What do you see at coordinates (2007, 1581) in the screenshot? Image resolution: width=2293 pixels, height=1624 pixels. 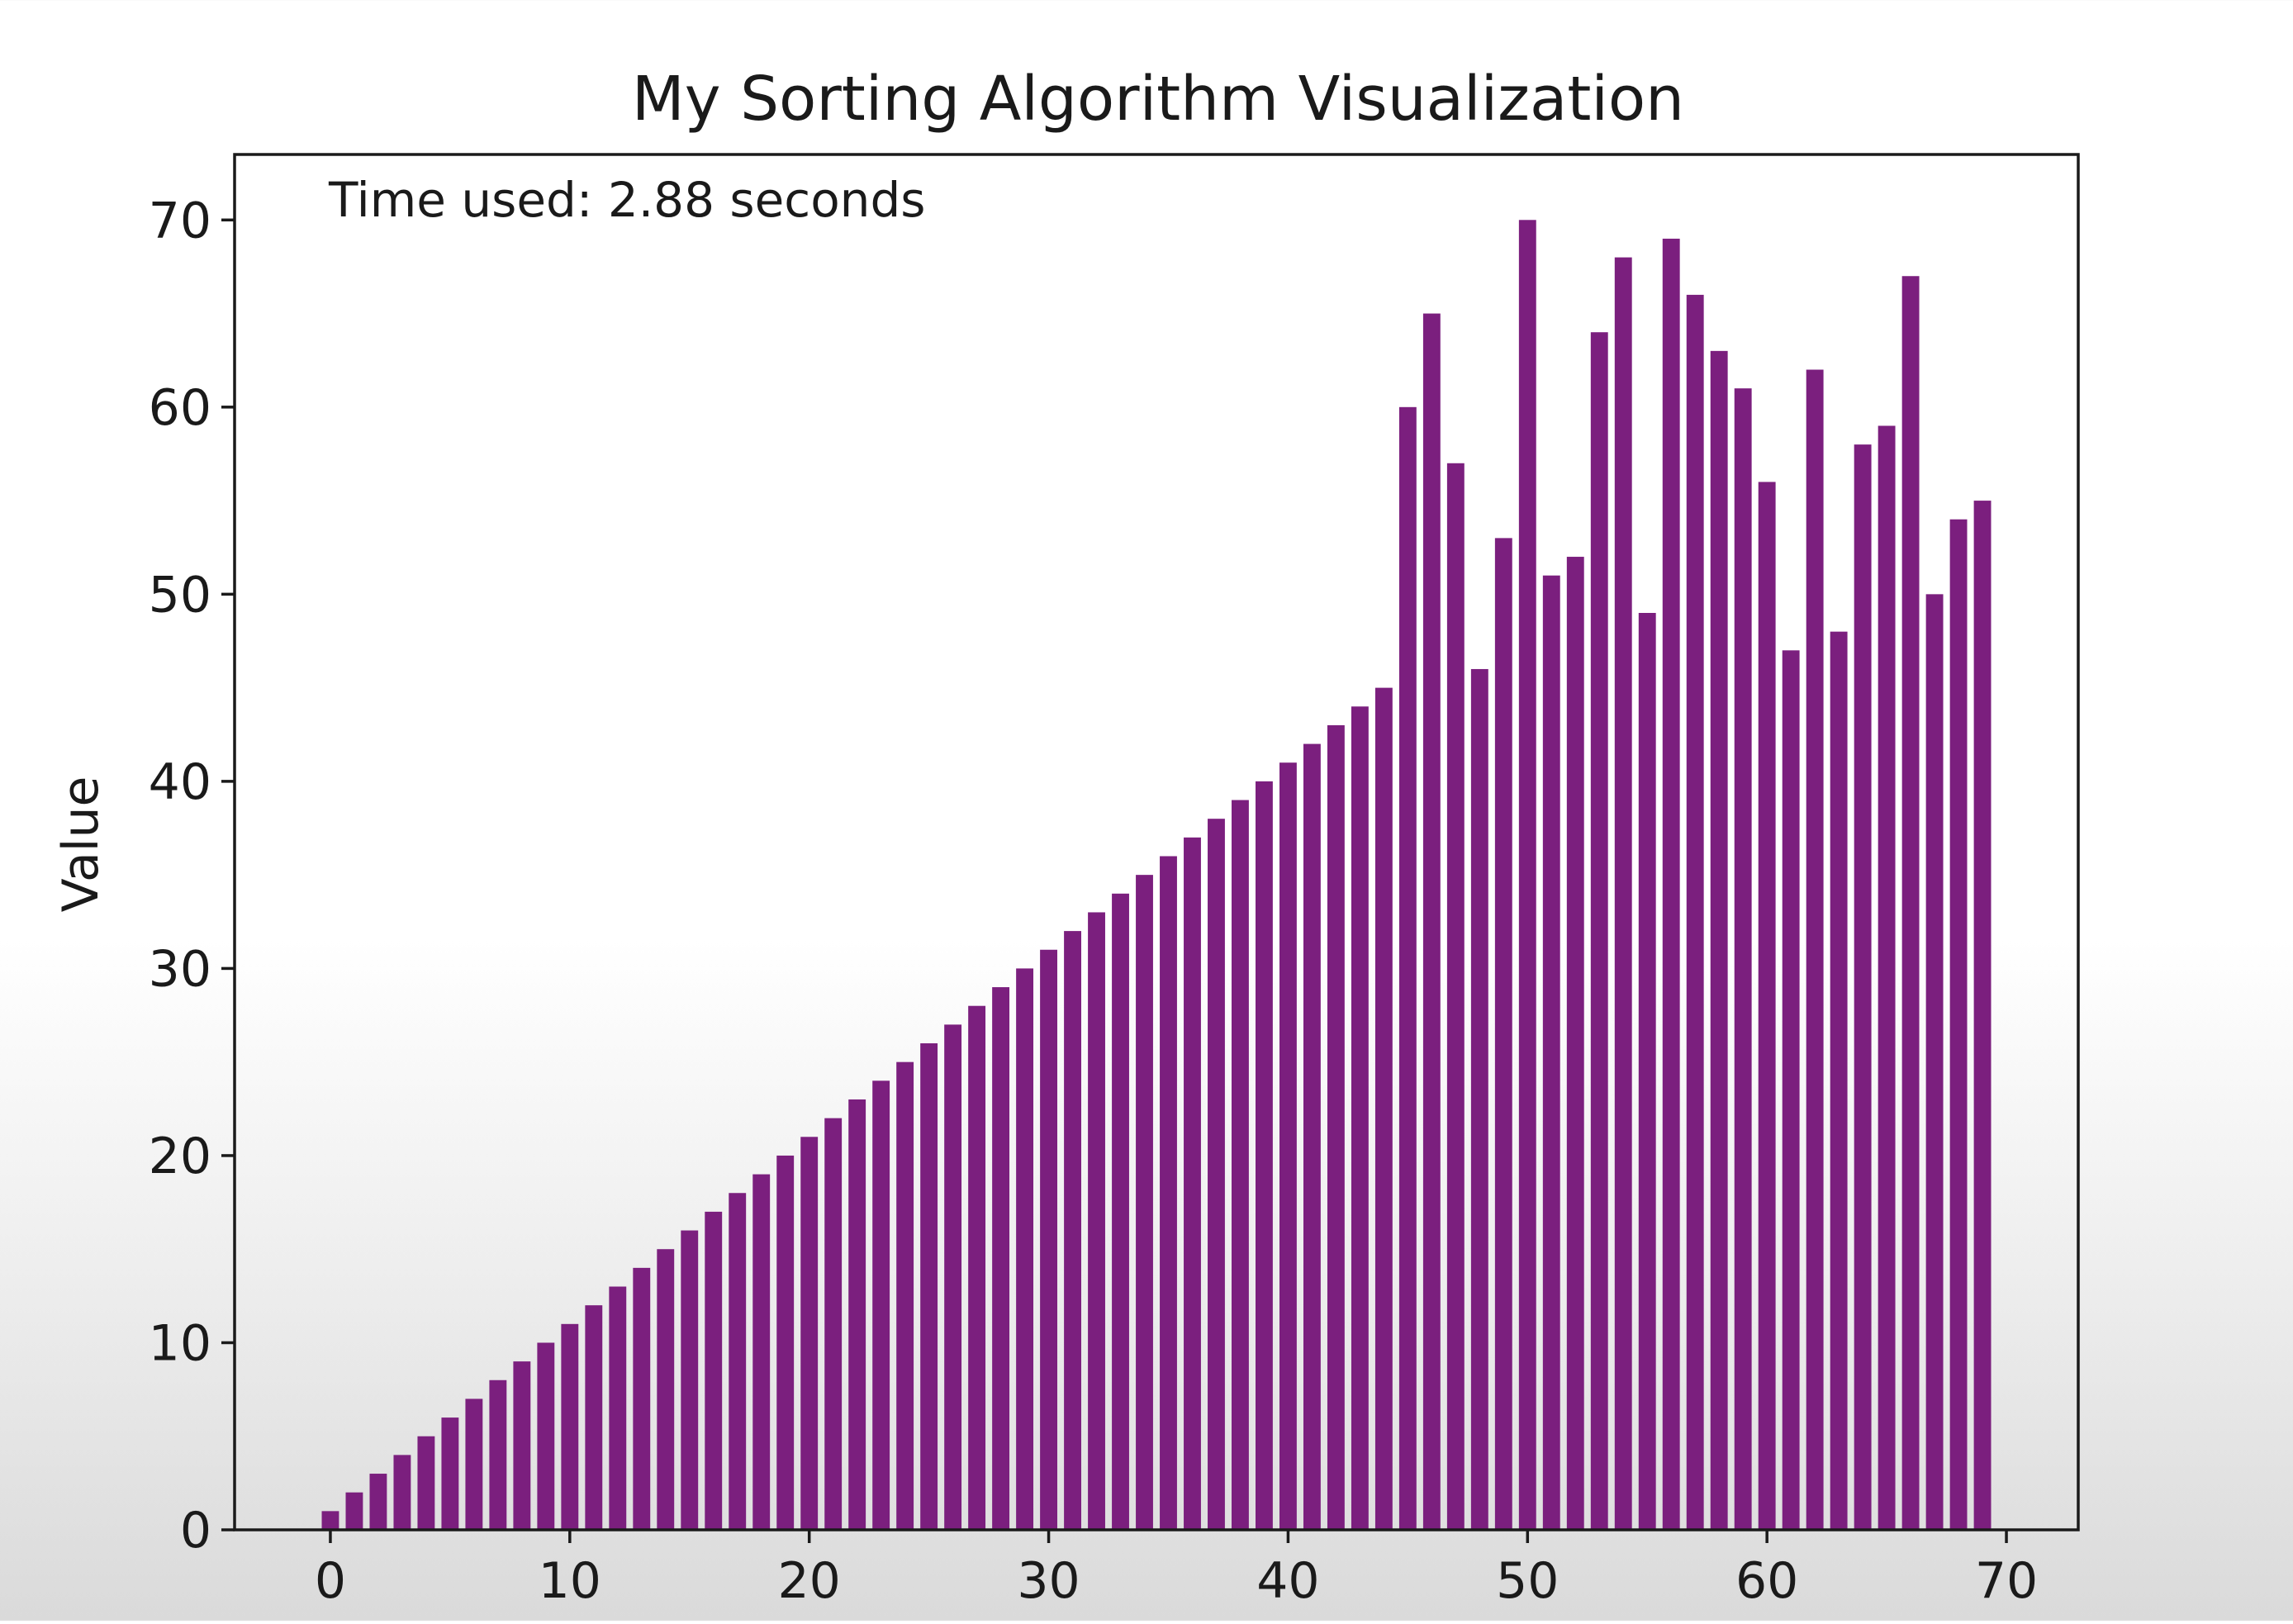 I see `x-tick-label: 70` at bounding box center [2007, 1581].